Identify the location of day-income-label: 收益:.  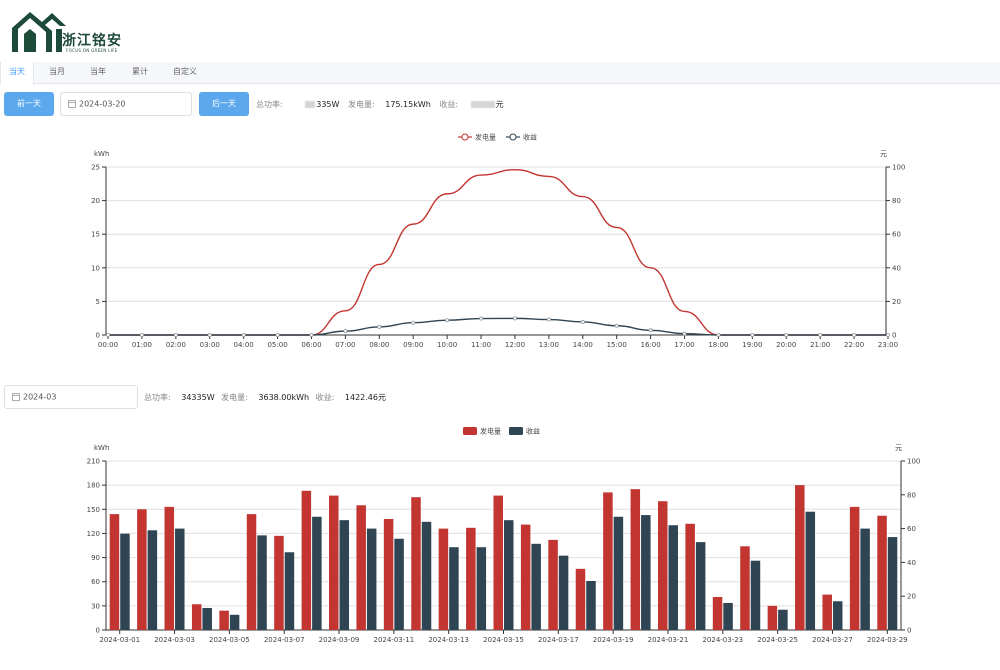
(449, 104).